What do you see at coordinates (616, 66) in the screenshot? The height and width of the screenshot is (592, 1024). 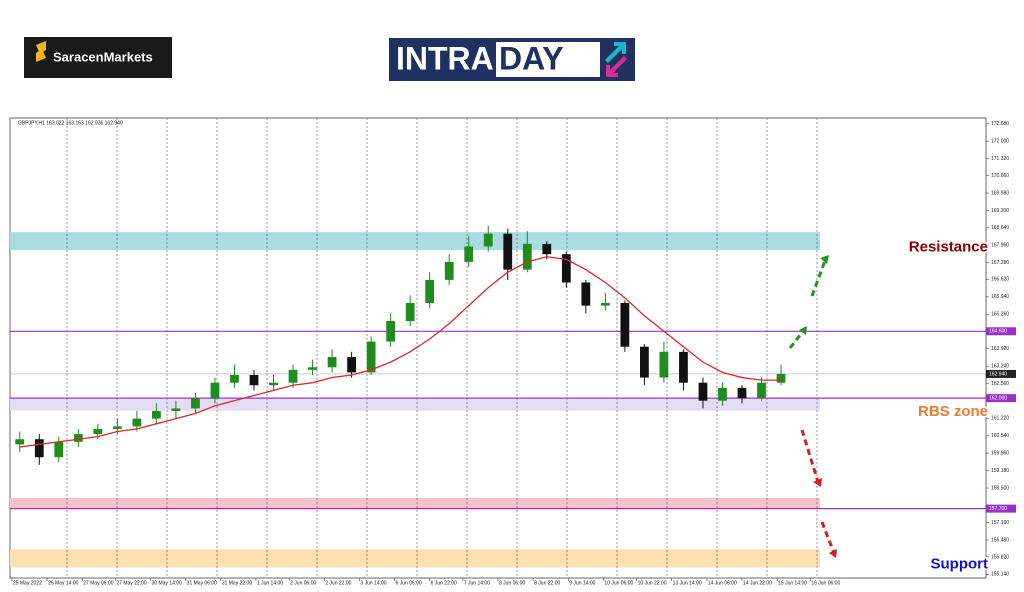 I see `banner-arrow-down` at bounding box center [616, 66].